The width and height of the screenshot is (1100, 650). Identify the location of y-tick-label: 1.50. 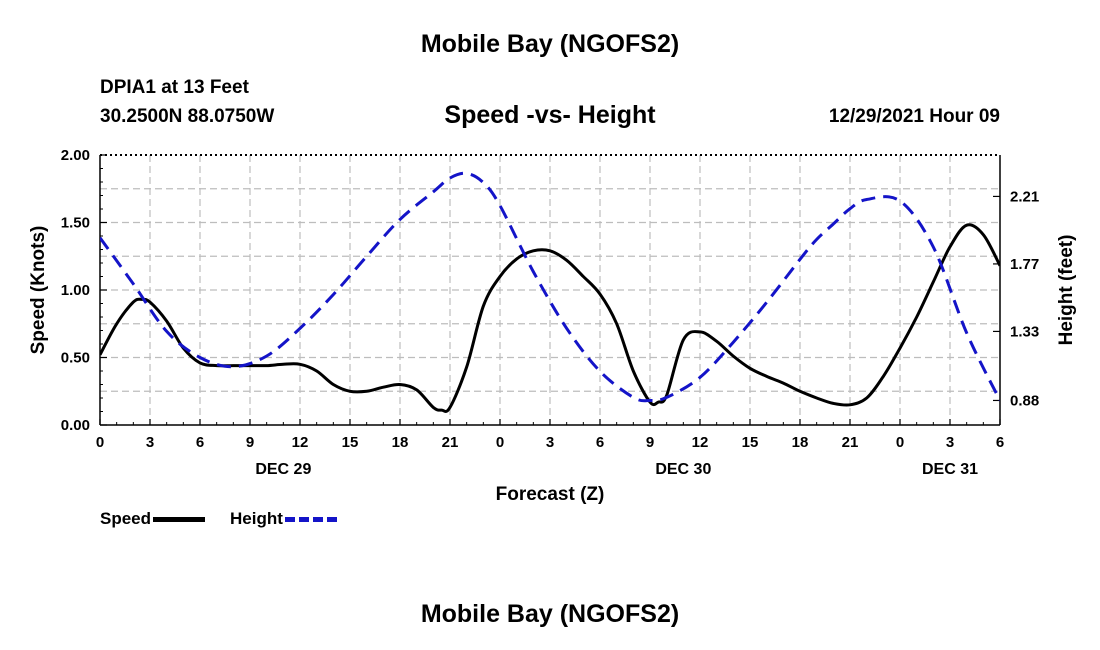
(75, 223).